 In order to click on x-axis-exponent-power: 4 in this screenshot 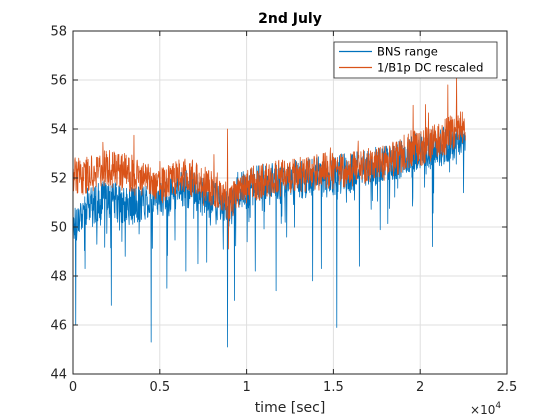, I will do `click(498, 406)`.